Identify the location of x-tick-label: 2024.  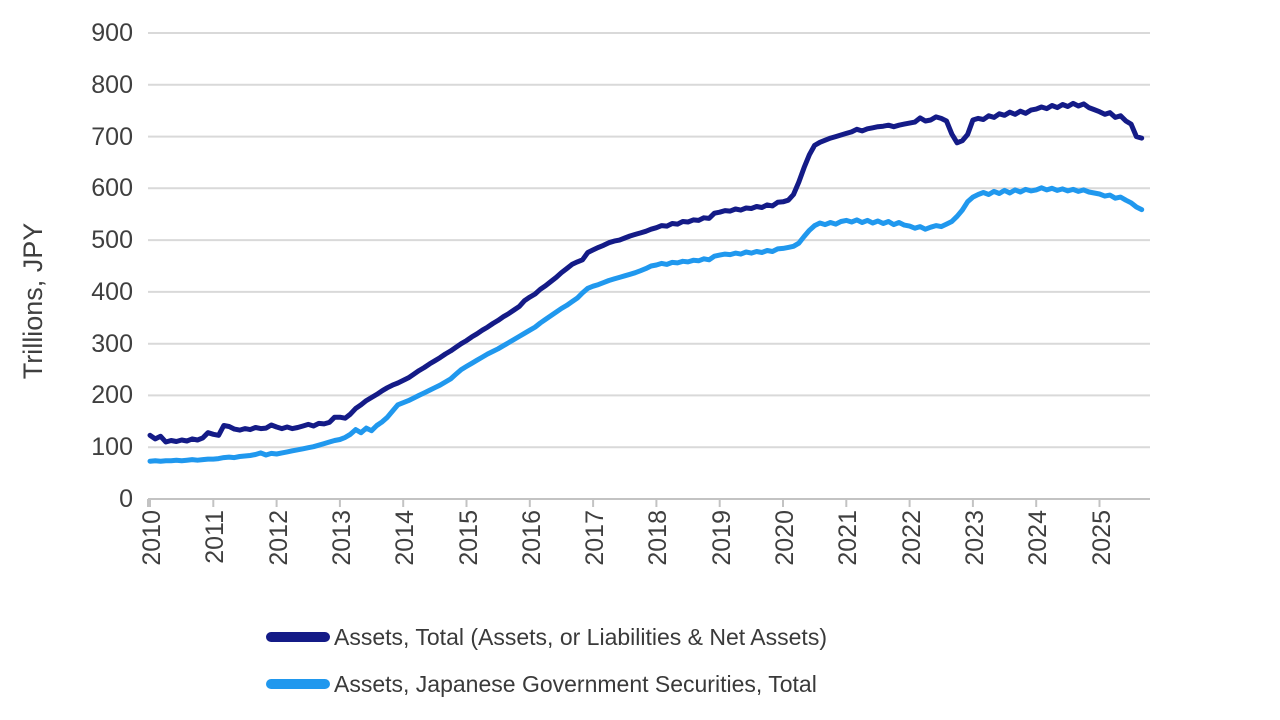
(1038, 538).